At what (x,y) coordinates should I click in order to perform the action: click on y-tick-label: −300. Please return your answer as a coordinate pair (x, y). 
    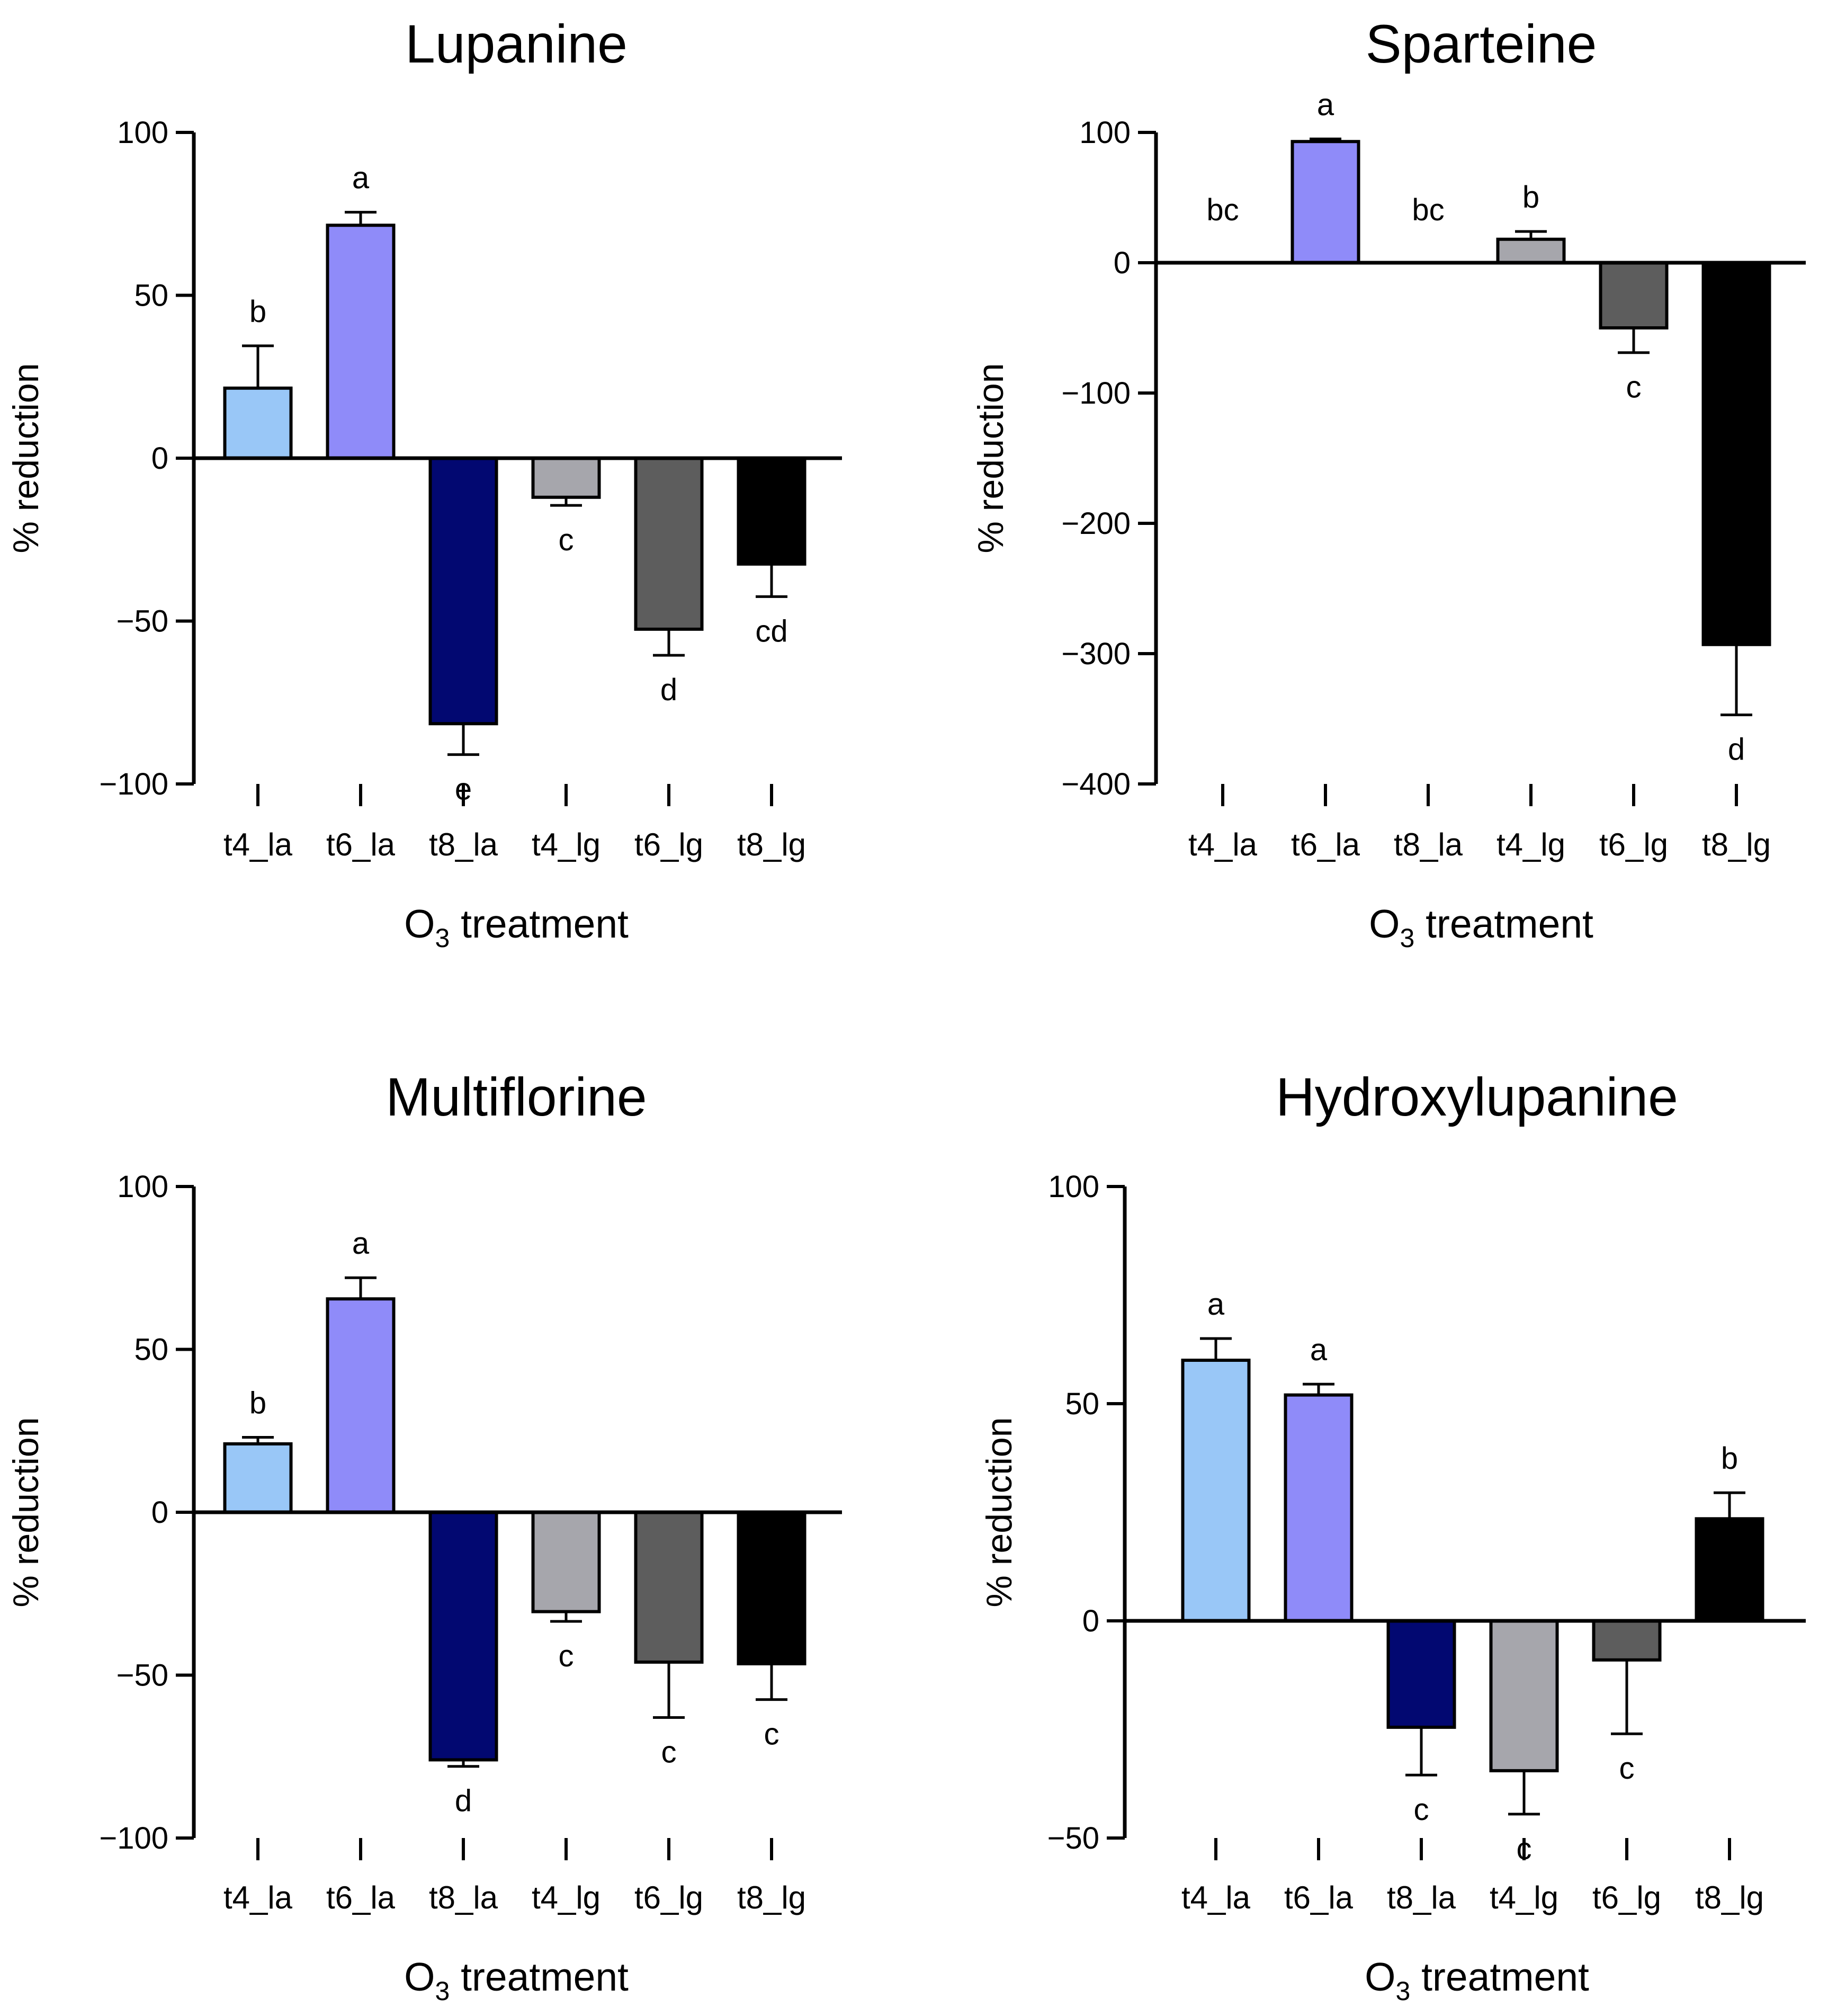
    Looking at the image, I should click on (1096, 654).